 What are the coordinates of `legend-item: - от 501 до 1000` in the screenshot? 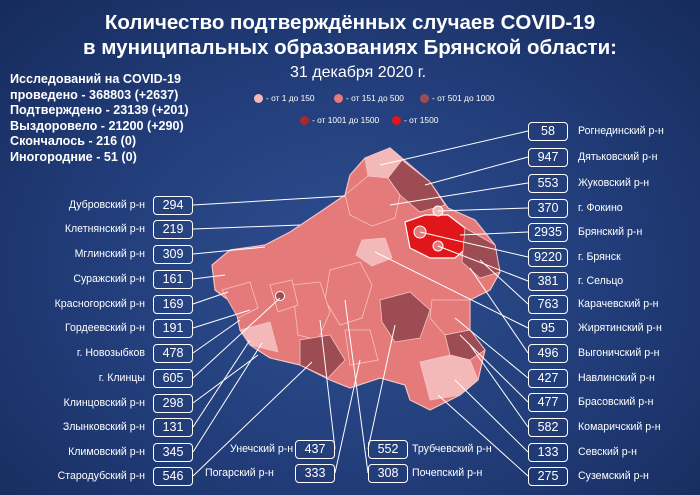 It's located at (457, 98).